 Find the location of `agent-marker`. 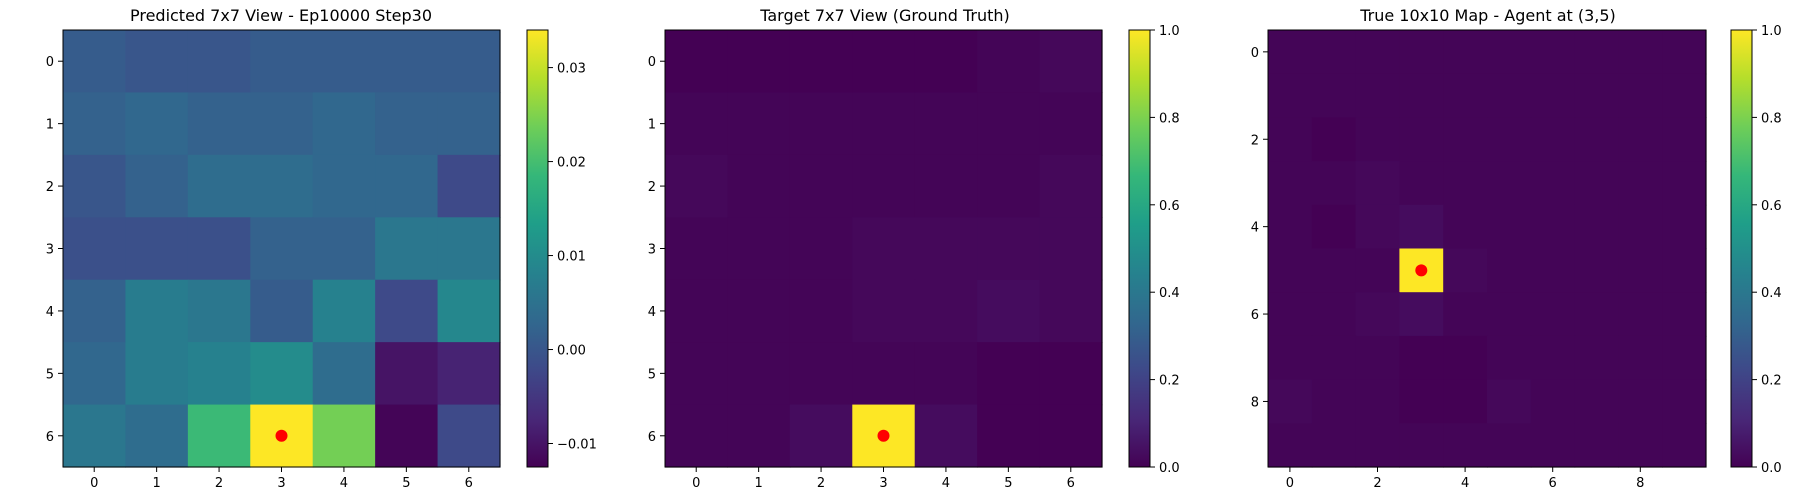

agent-marker is located at coordinates (883, 435).